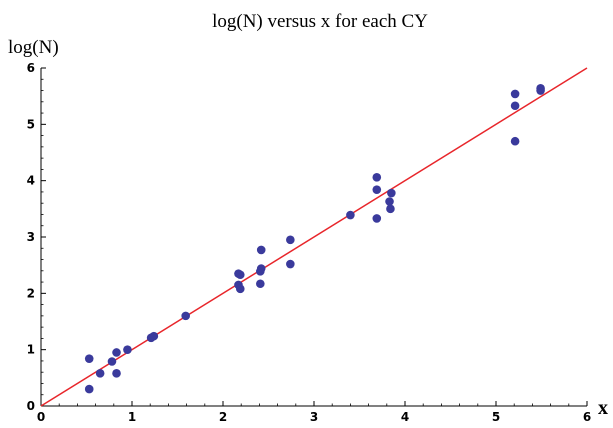 Image resolution: width=613 pixels, height=428 pixels. I want to click on y-tick-label: 2, so click(31, 293).